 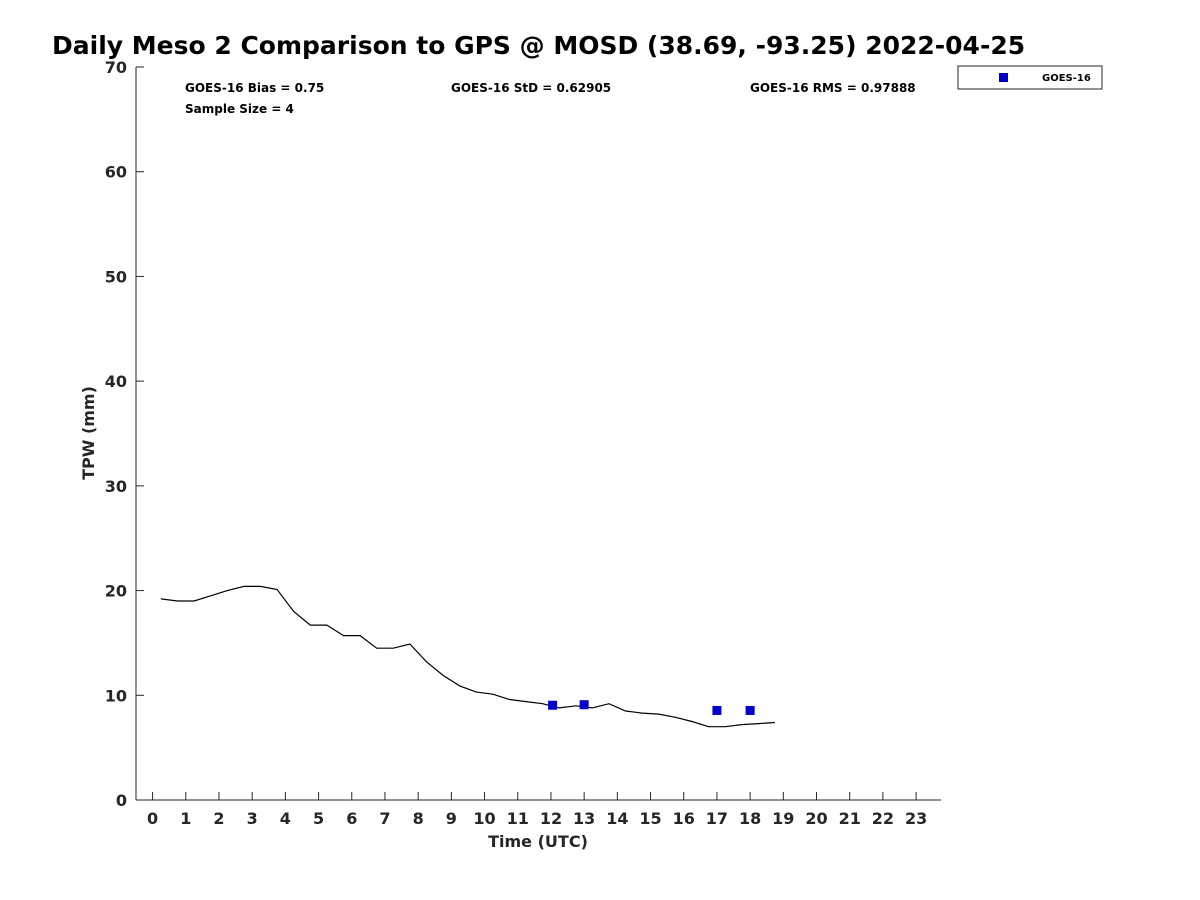 I want to click on x-tick-label: 16, so click(x=684, y=818).